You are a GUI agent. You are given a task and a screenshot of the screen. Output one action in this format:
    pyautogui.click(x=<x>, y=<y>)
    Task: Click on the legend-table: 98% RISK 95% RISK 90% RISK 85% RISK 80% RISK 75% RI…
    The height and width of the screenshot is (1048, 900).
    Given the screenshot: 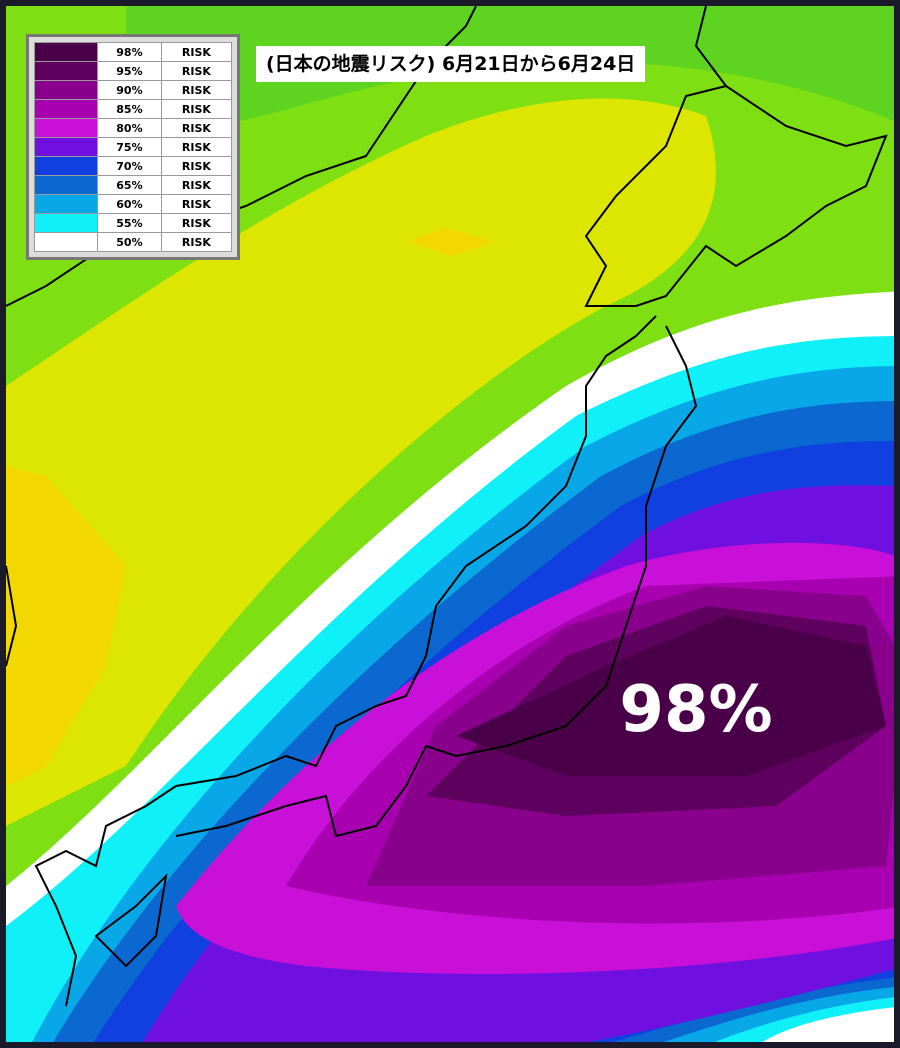 What is the action you would take?
    pyautogui.click(x=133, y=147)
    